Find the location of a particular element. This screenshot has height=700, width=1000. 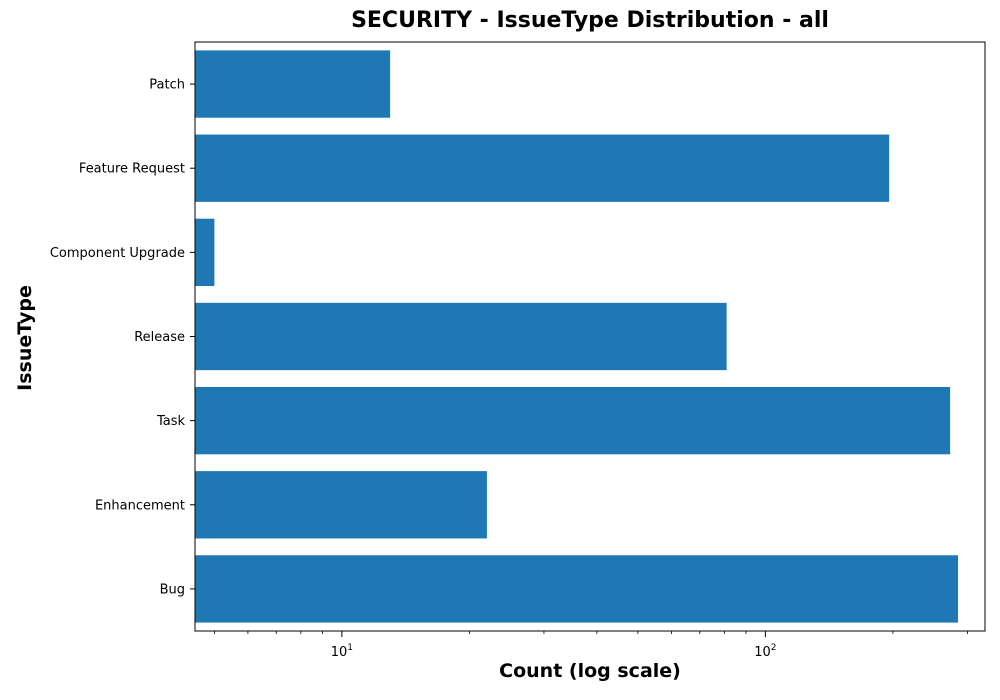

y-tick-label: Feature Request is located at coordinates (132, 169).